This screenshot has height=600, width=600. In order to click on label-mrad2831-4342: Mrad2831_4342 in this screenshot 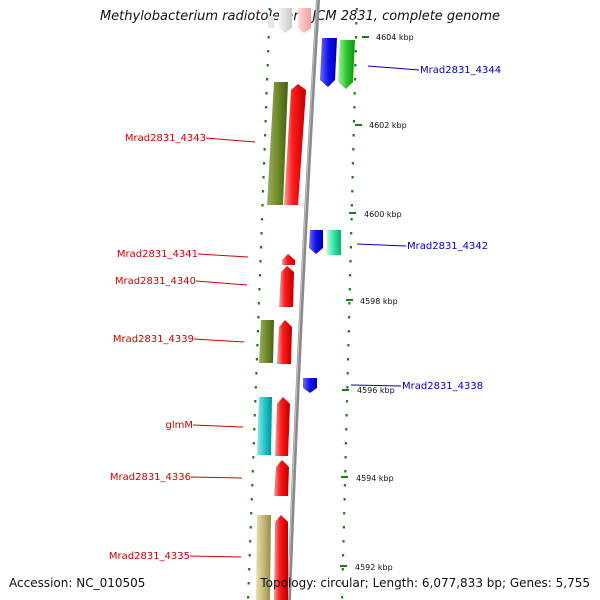, I will do `click(422, 246)`.